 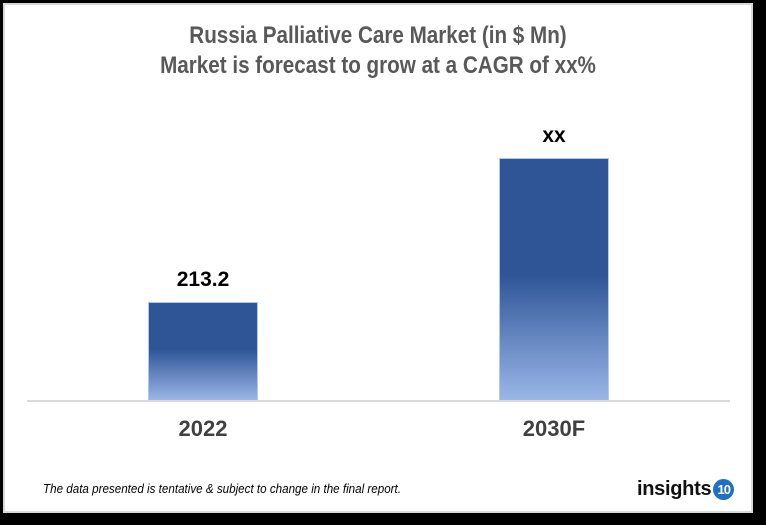 What do you see at coordinates (554, 135) in the screenshot?
I see `data-label-2030f: xx` at bounding box center [554, 135].